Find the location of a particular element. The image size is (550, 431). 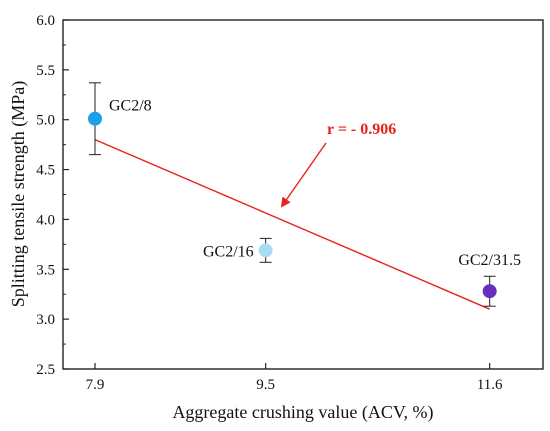

y-tick-label: 3.0 is located at coordinates (45, 320).